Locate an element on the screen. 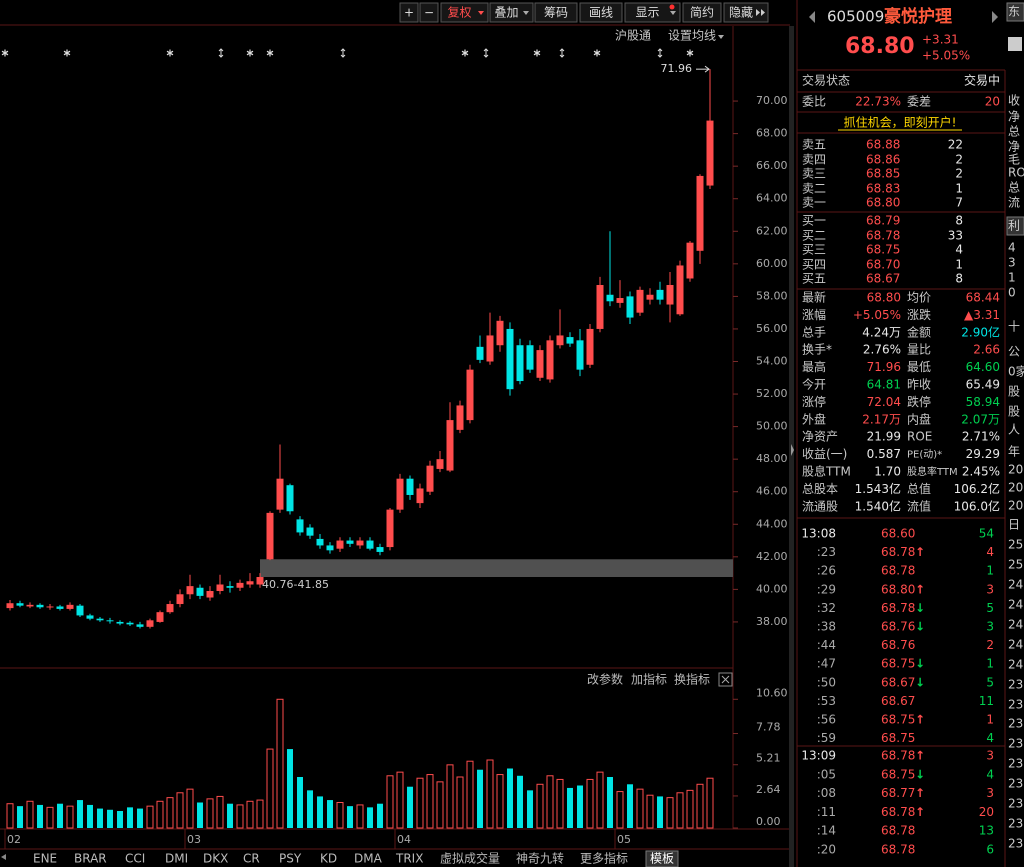 The image size is (1024, 867). banner: 抓住机会，即刻开户! is located at coordinates (900, 122).